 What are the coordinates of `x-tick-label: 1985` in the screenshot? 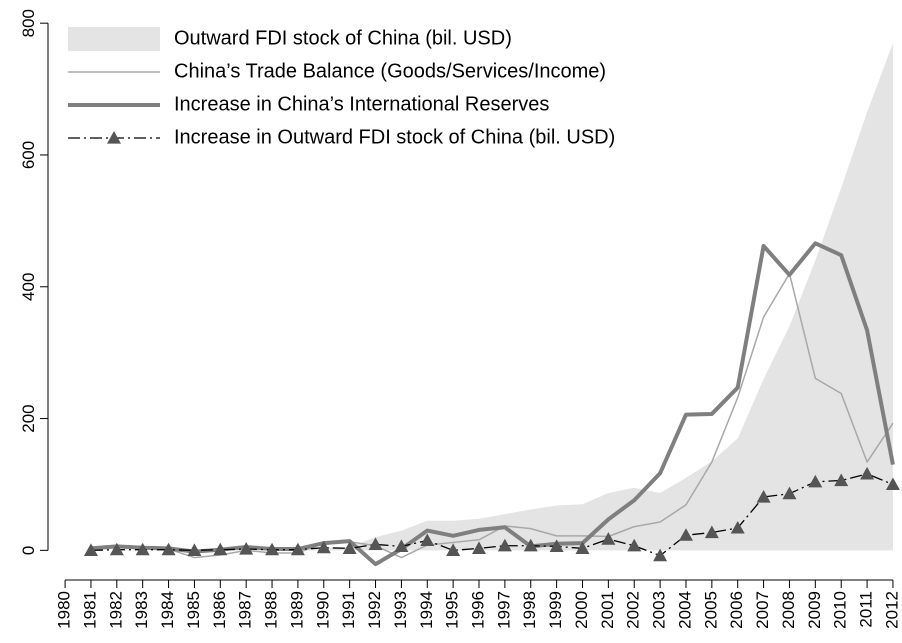 It's located at (193, 610).